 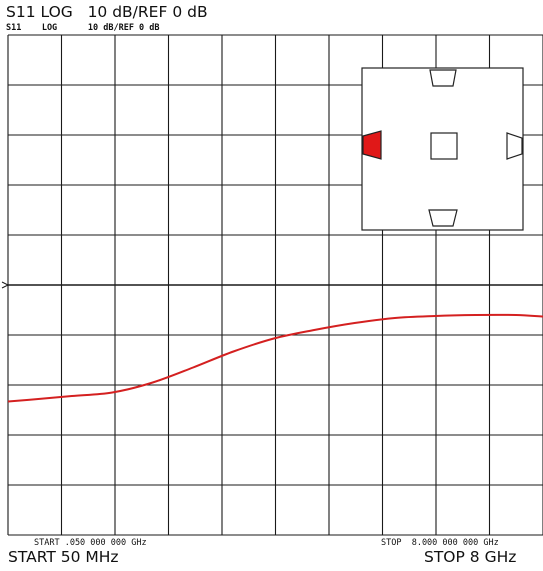 What do you see at coordinates (5, 285) in the screenshot?
I see `reference-marker` at bounding box center [5, 285].